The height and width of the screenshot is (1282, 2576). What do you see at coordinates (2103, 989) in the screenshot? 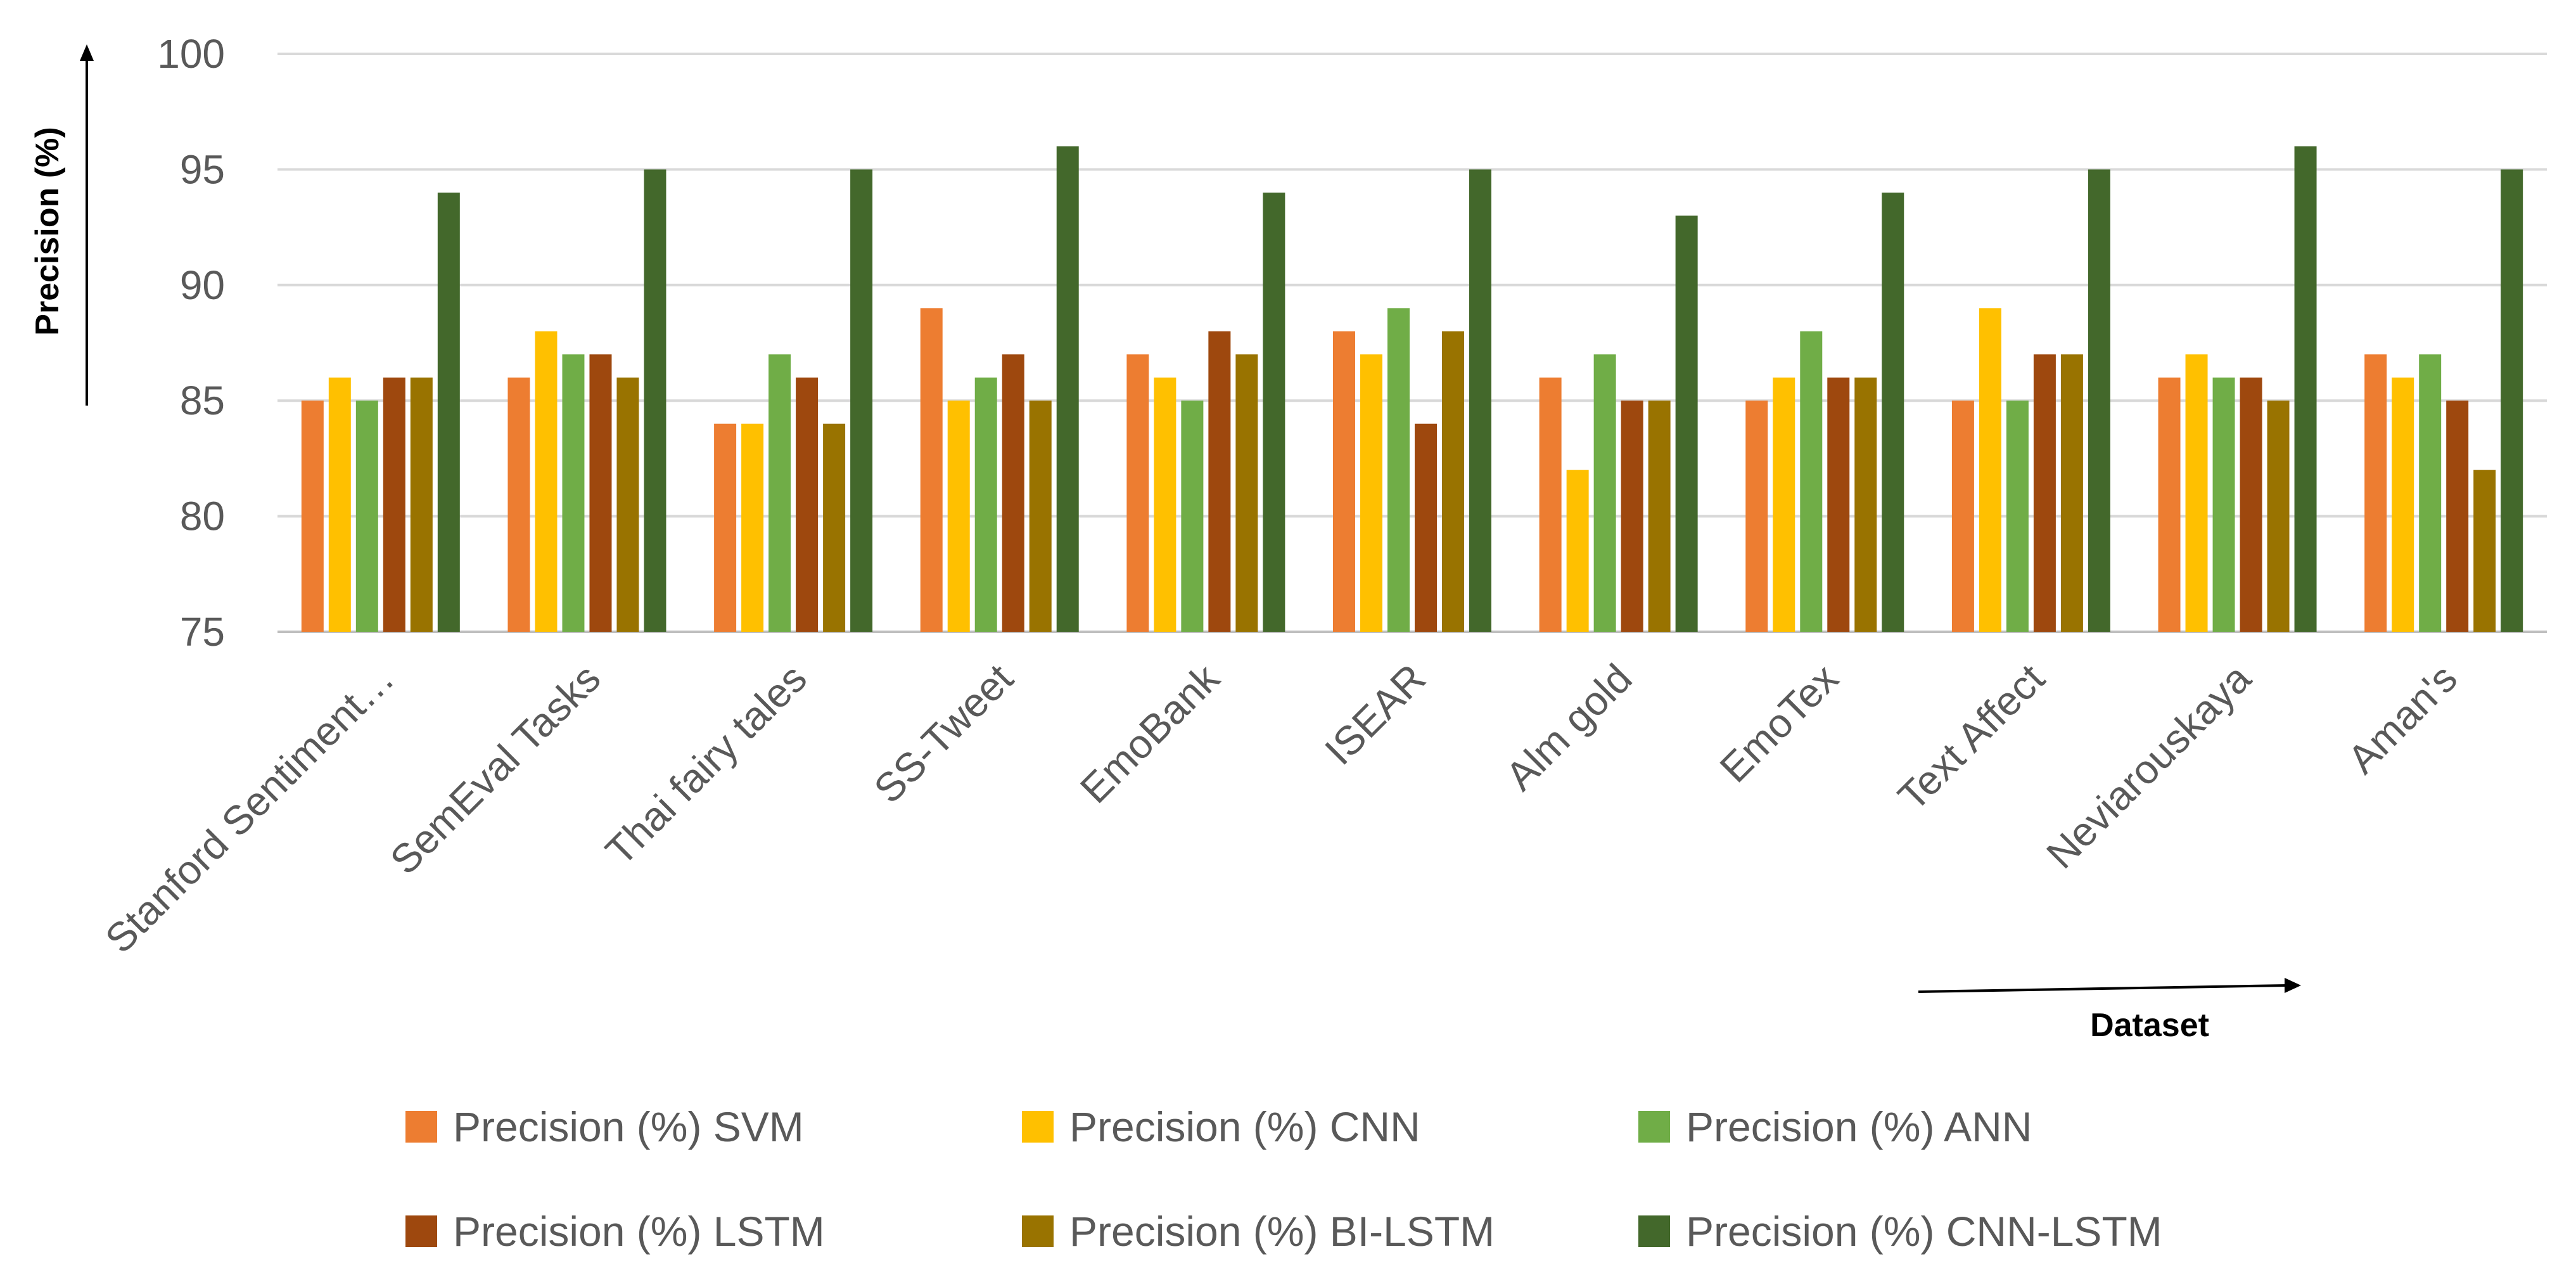
I see `x-axis-arrow-line` at bounding box center [2103, 989].